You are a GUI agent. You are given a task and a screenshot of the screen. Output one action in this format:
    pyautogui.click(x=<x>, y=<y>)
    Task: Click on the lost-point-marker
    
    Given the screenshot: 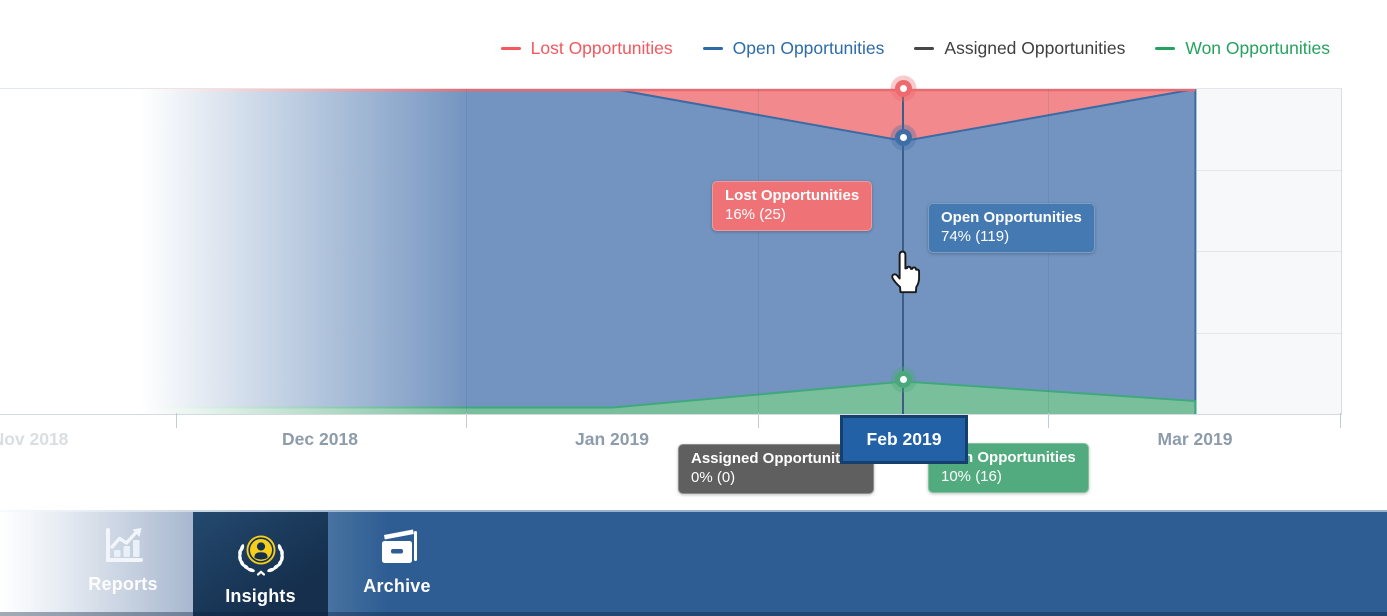 What is the action you would take?
    pyautogui.click(x=903, y=88)
    